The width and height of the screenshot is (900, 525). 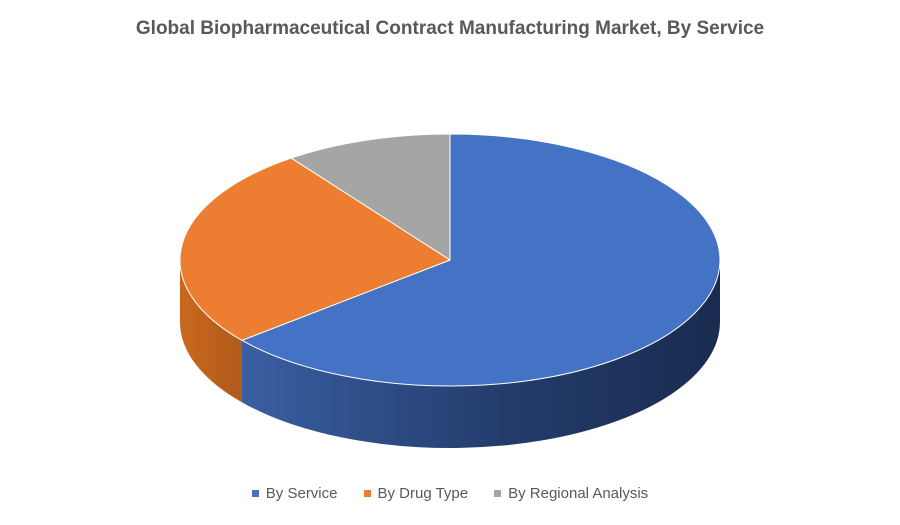 I want to click on legend-label: By Service, so click(x=301, y=493).